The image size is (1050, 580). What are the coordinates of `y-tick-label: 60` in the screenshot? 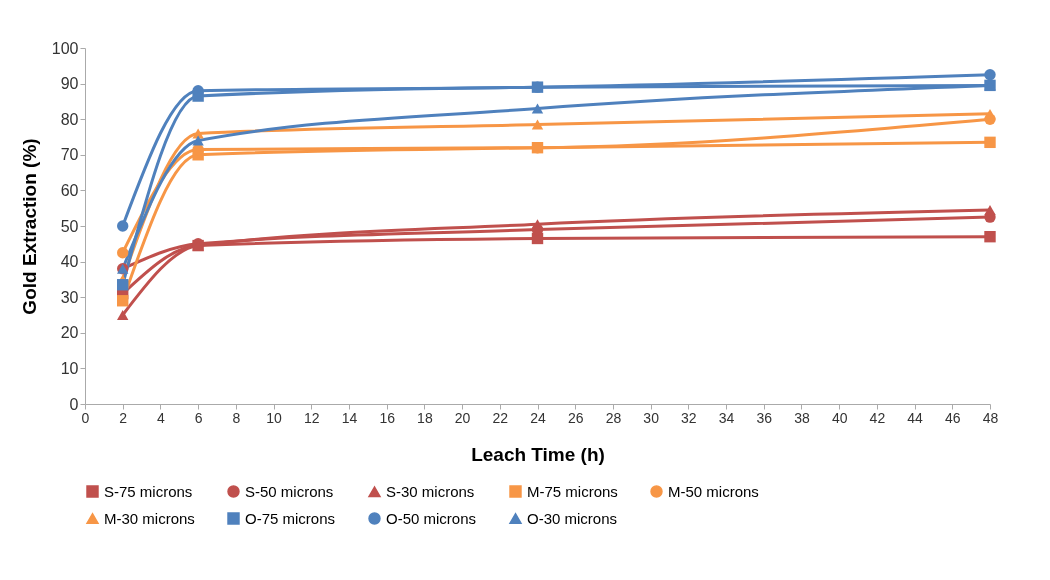 It's located at (69, 190).